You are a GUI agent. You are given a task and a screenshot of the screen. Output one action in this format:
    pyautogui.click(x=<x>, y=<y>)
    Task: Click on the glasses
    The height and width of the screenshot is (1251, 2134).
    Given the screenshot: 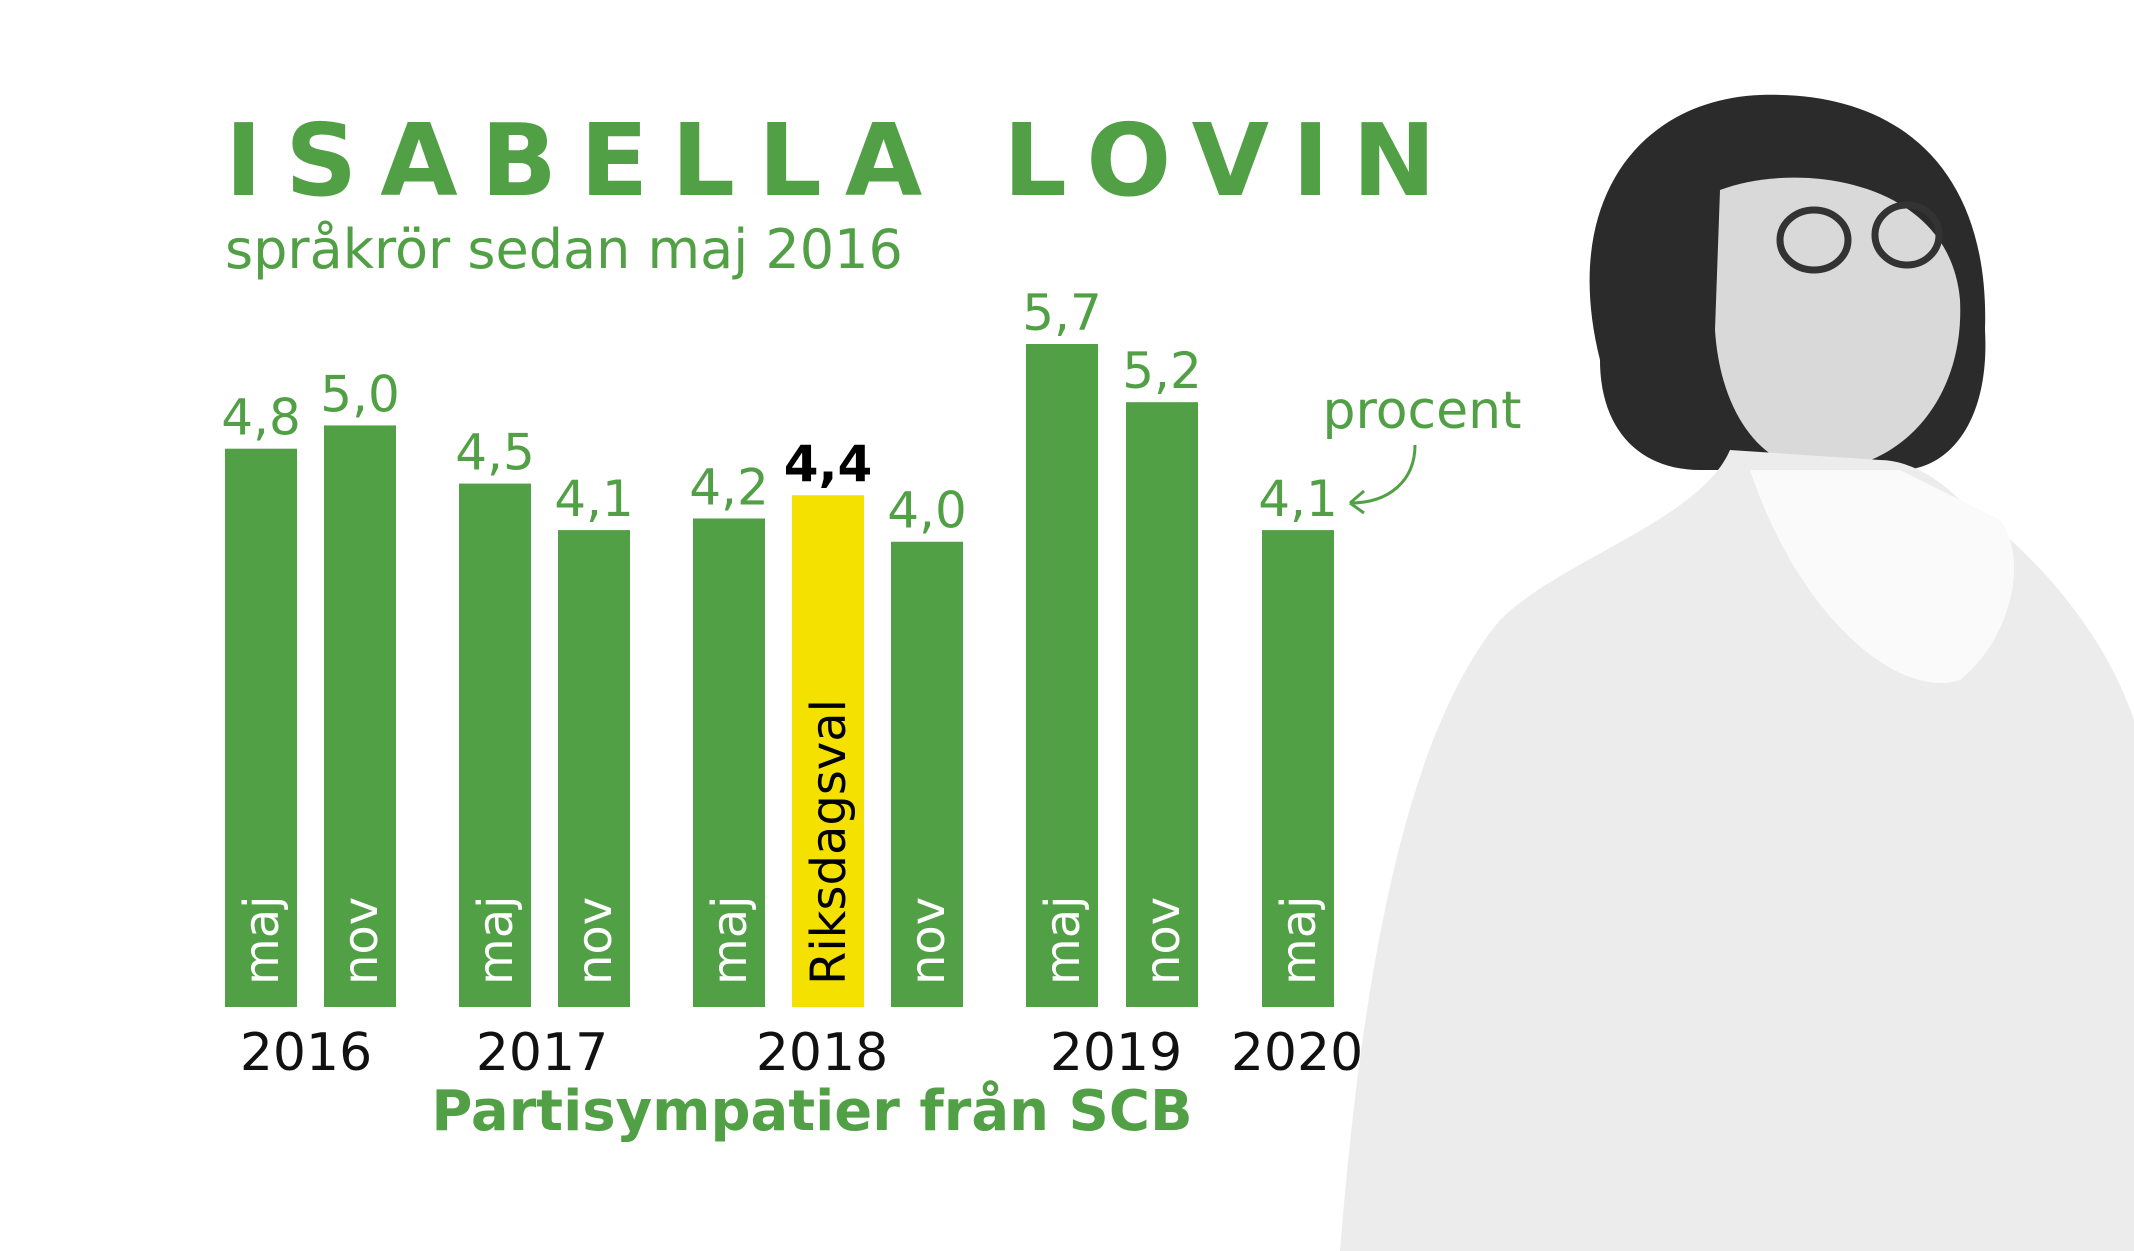 What is the action you would take?
    pyautogui.click(x=1859, y=237)
    